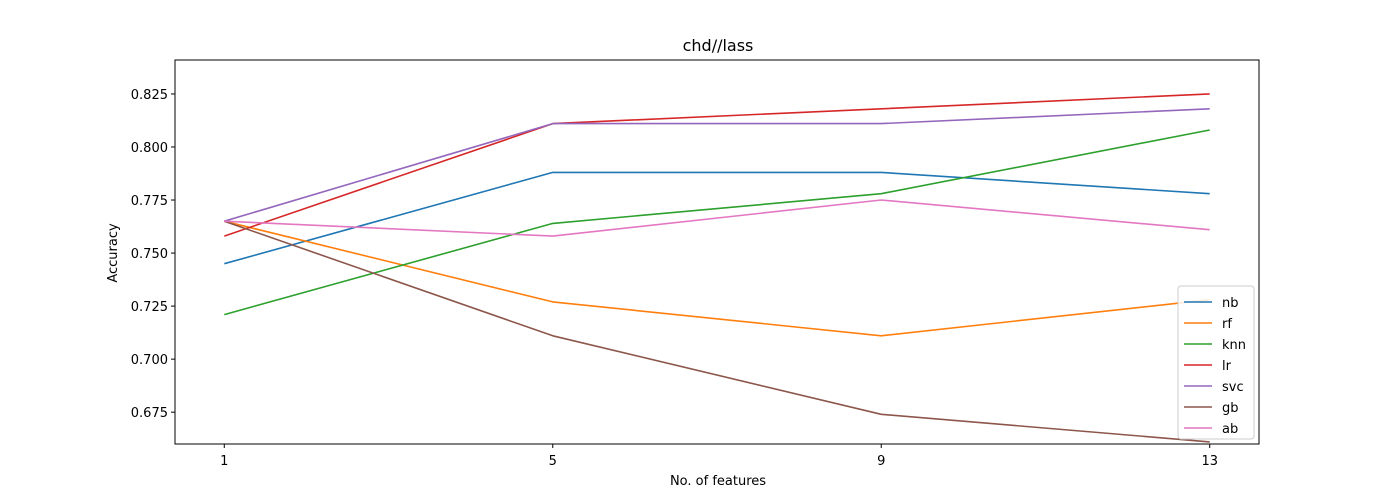 The height and width of the screenshot is (500, 1400). What do you see at coordinates (149, 254) in the screenshot?
I see `y-tick-label: 0.750` at bounding box center [149, 254].